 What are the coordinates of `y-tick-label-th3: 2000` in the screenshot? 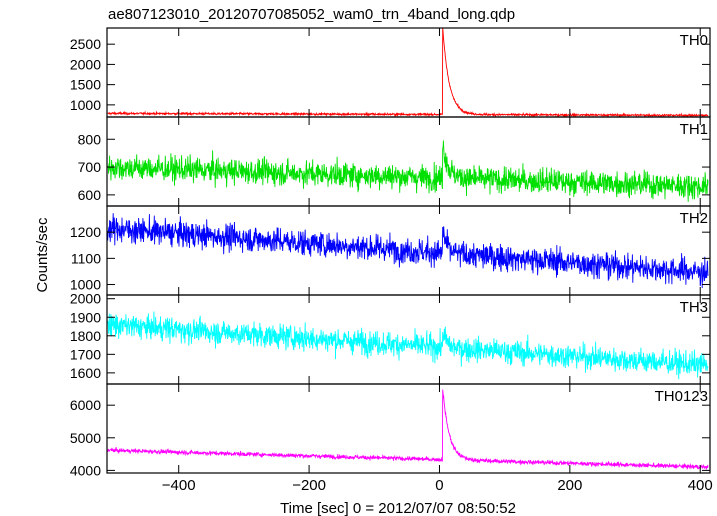 It's located at (85, 299).